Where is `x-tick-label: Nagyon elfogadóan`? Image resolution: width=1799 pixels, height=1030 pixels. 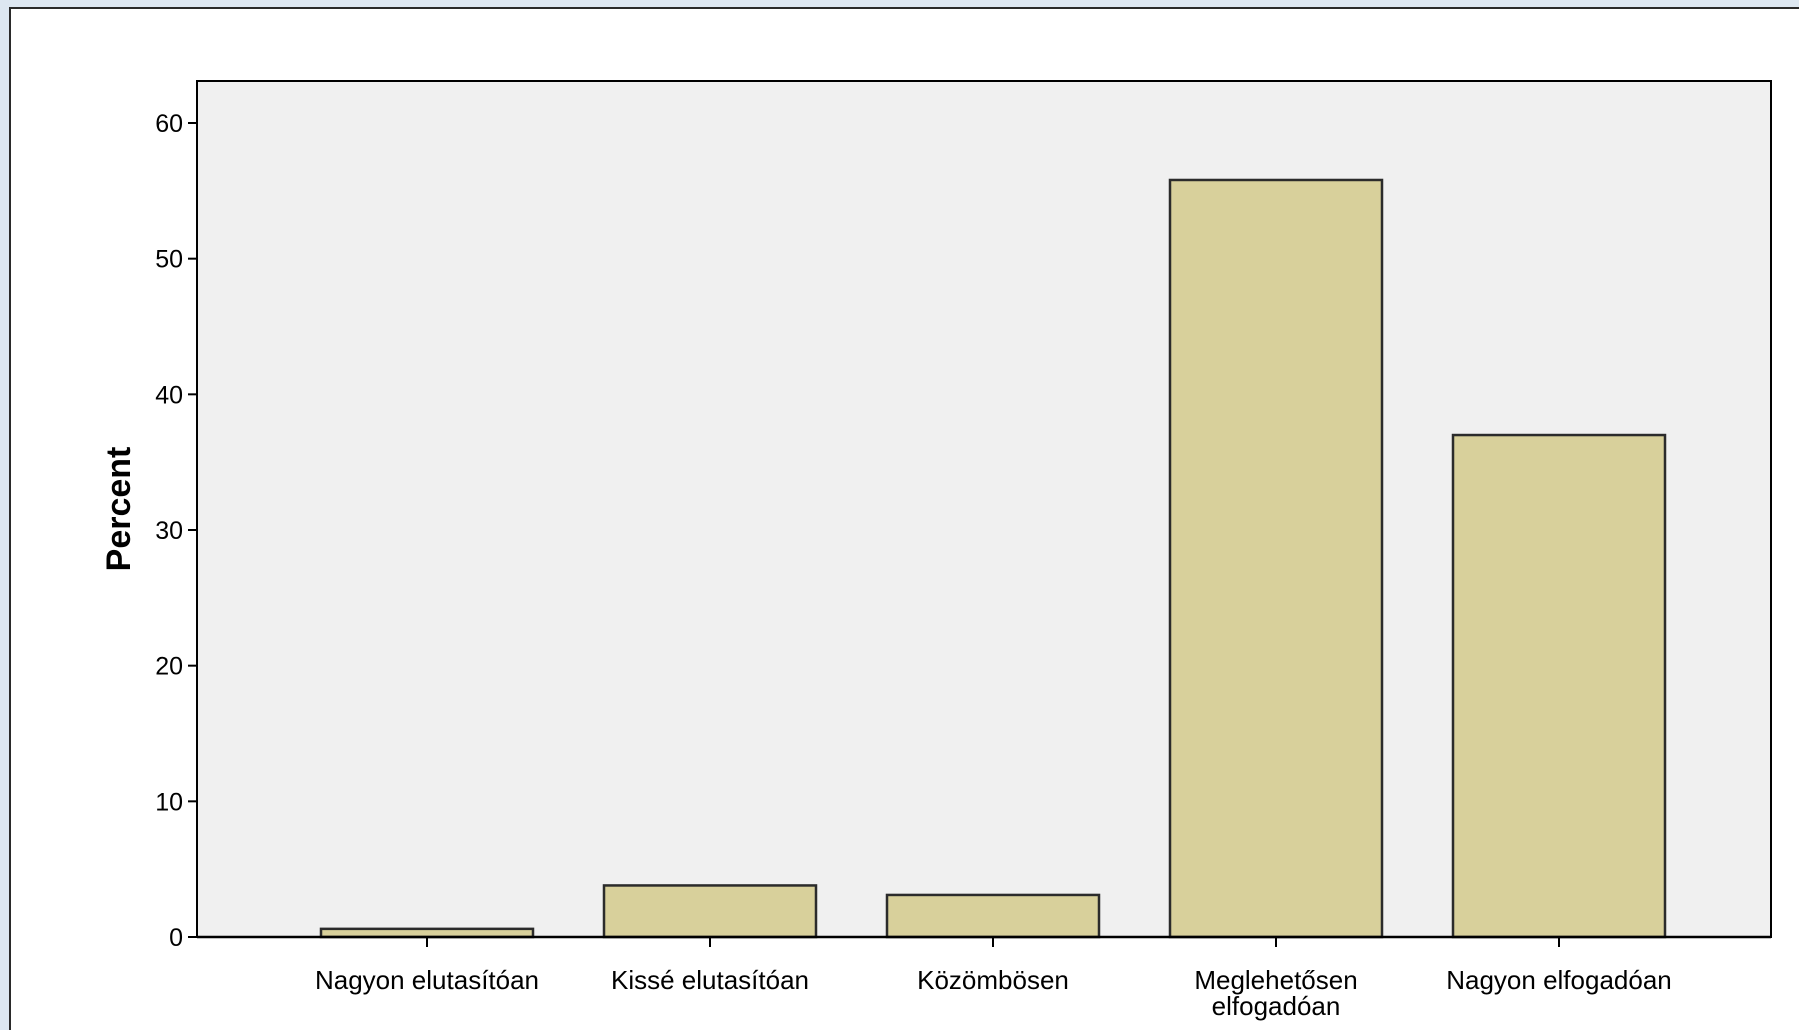 x-tick-label: Nagyon elfogadóan is located at coordinates (1559, 980).